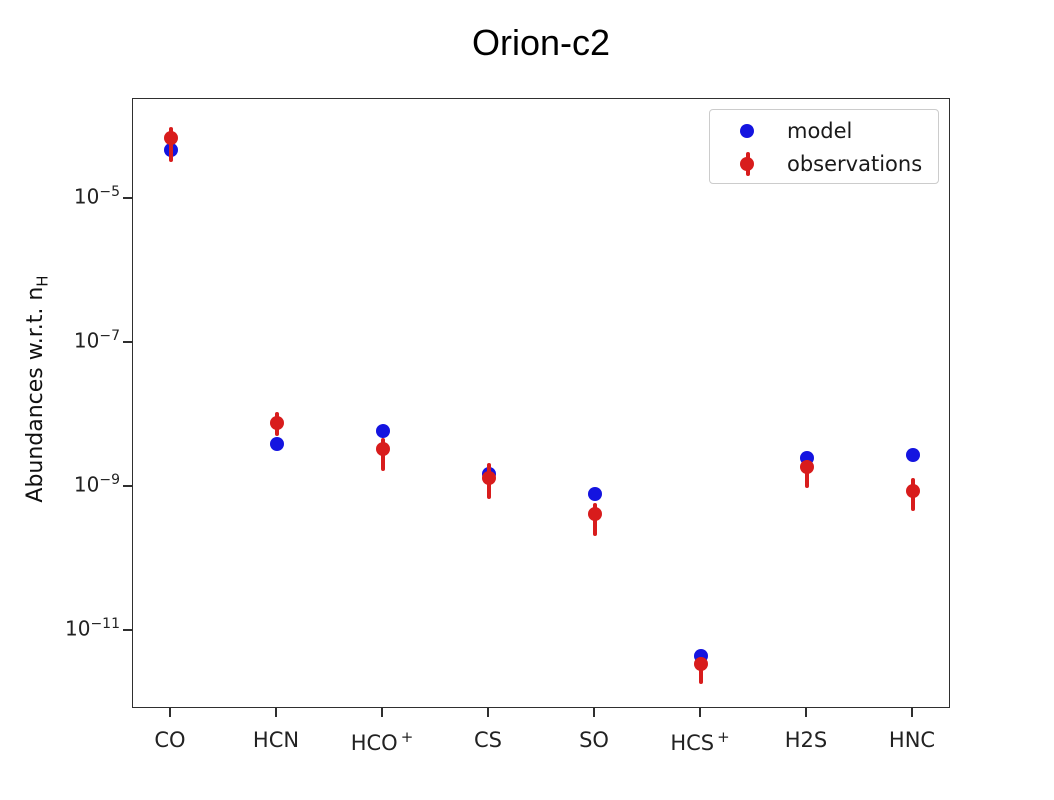 The height and width of the screenshot is (800, 1054). I want to click on model-point-SO, so click(595, 494).